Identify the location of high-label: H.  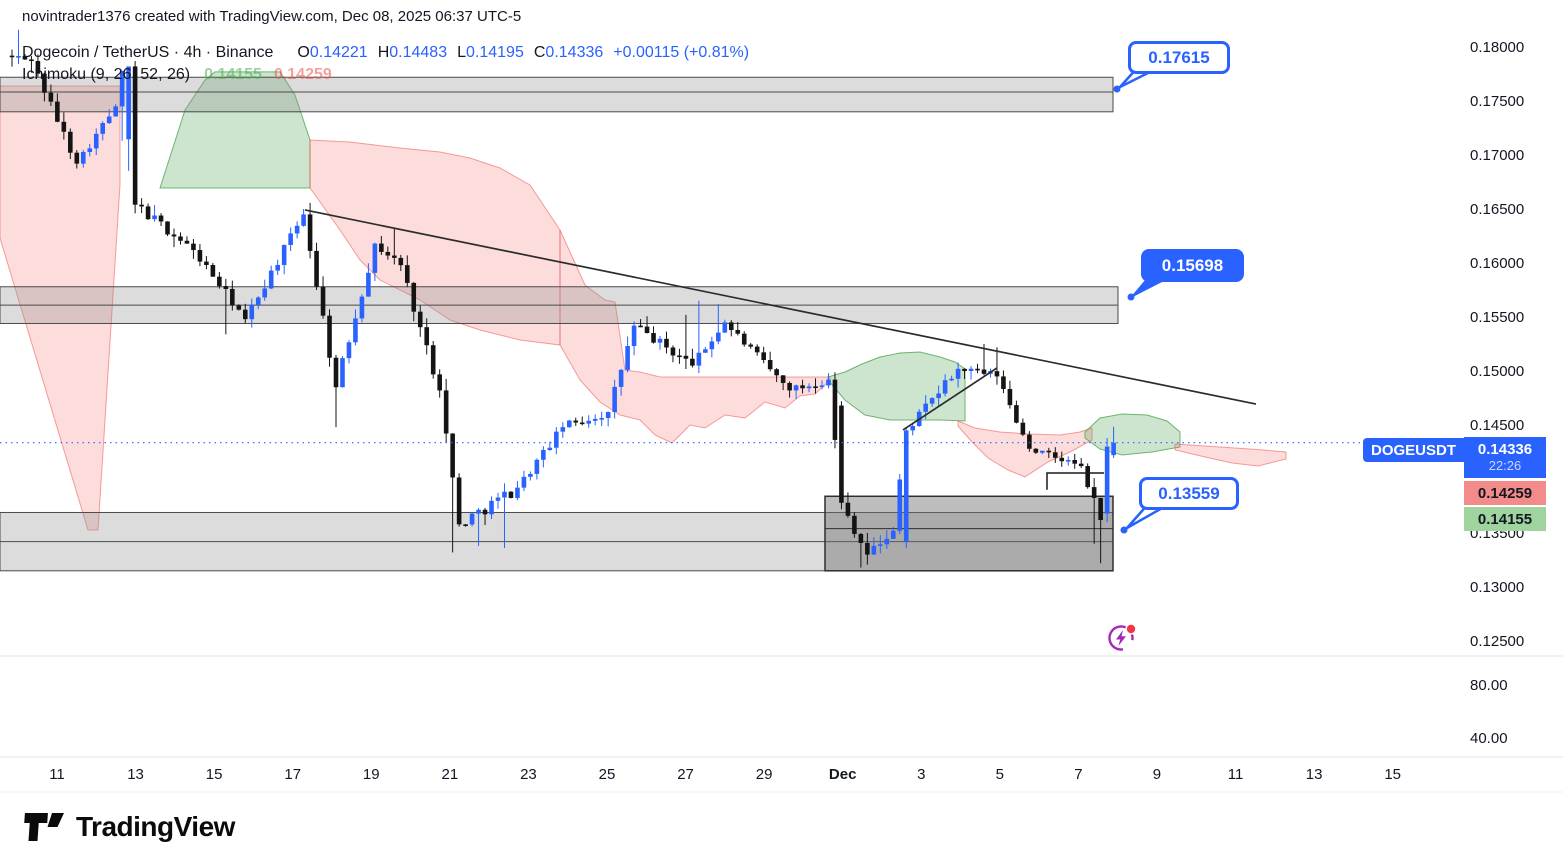
(383, 52).